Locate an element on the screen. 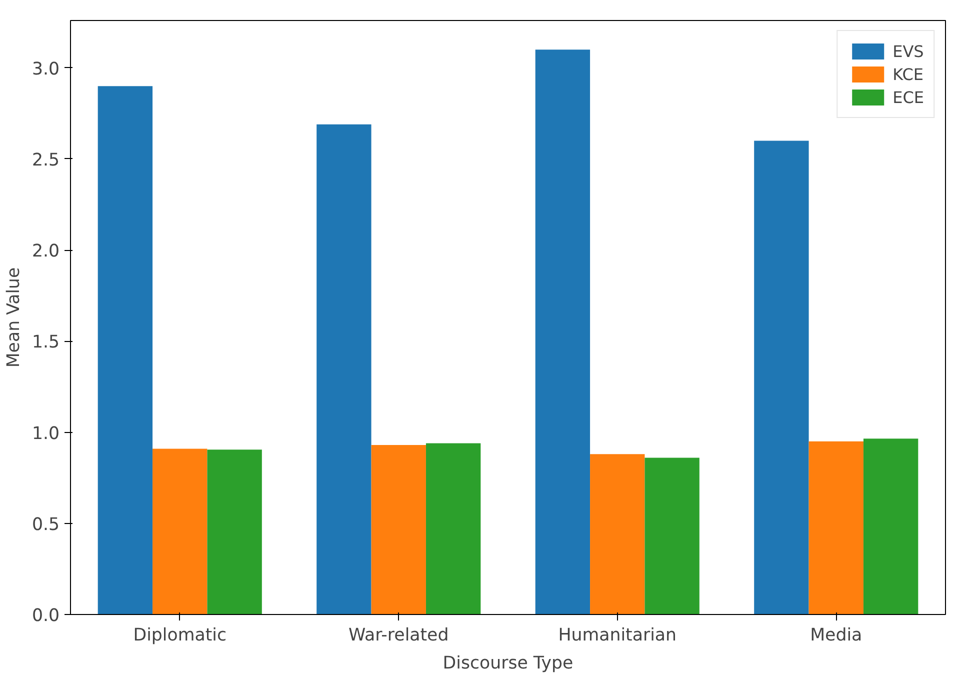  x-tick-label: Humanitarian is located at coordinates (617, 636).